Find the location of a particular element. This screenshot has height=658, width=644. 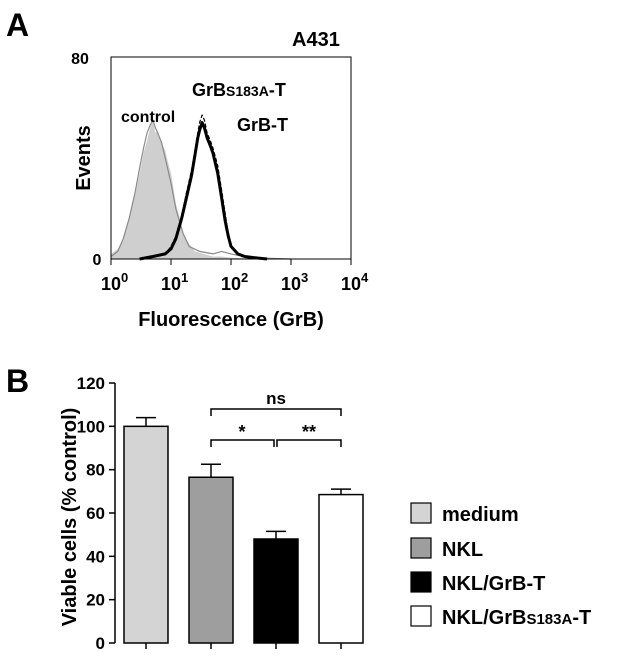

histogram-x-ticks: 10⁰ 10¹ 10² 10³ 10⁴ is located at coordinates (235, 276).